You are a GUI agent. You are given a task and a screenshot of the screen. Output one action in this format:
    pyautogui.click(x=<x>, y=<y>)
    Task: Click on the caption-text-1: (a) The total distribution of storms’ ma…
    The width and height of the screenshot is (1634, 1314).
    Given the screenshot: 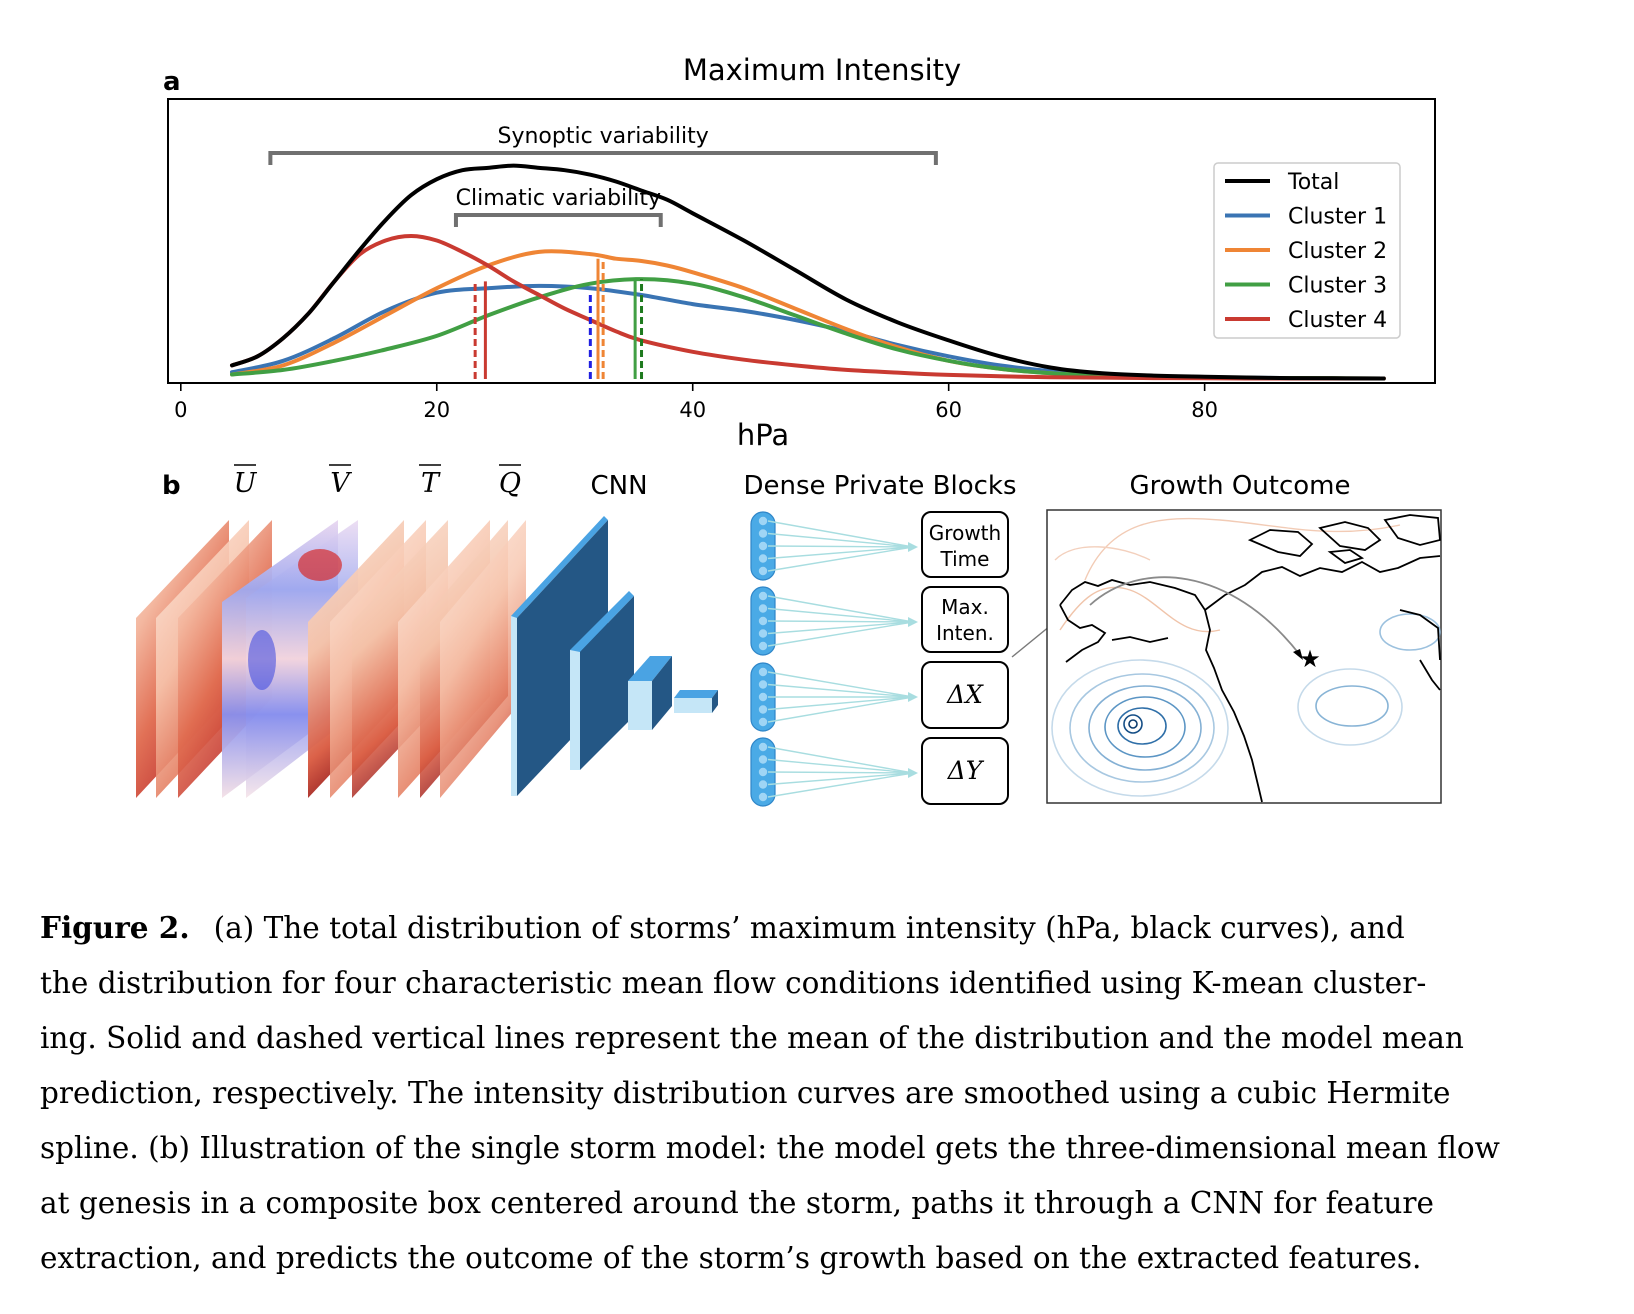 What is the action you would take?
    pyautogui.click(x=809, y=928)
    